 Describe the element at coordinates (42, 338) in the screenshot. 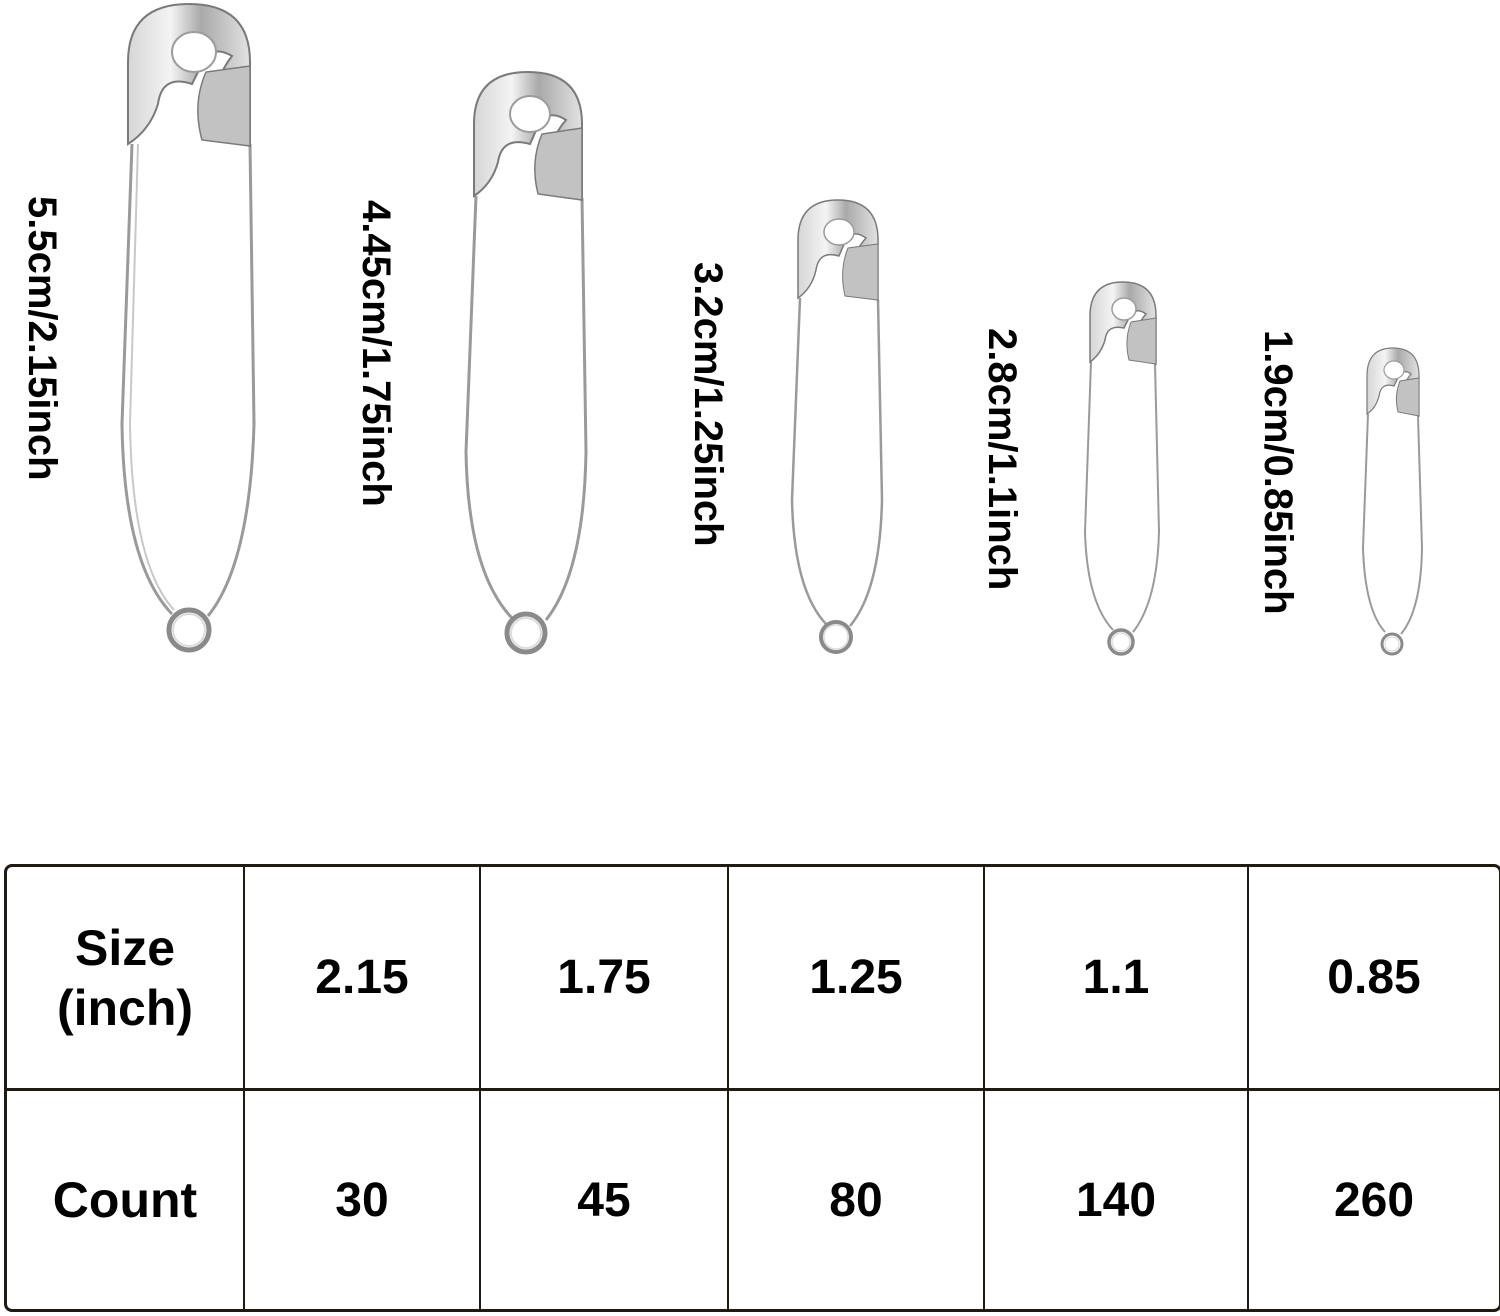

I see `pin-size-label-1: 5.5cm/2.15inch` at that location.